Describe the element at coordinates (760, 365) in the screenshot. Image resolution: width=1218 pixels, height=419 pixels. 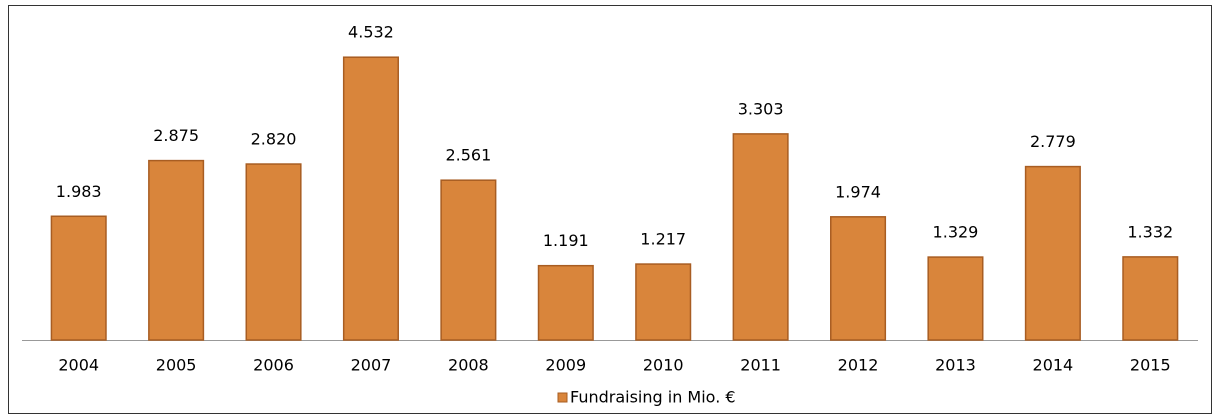
I see `x-tick-label: 2011` at that location.